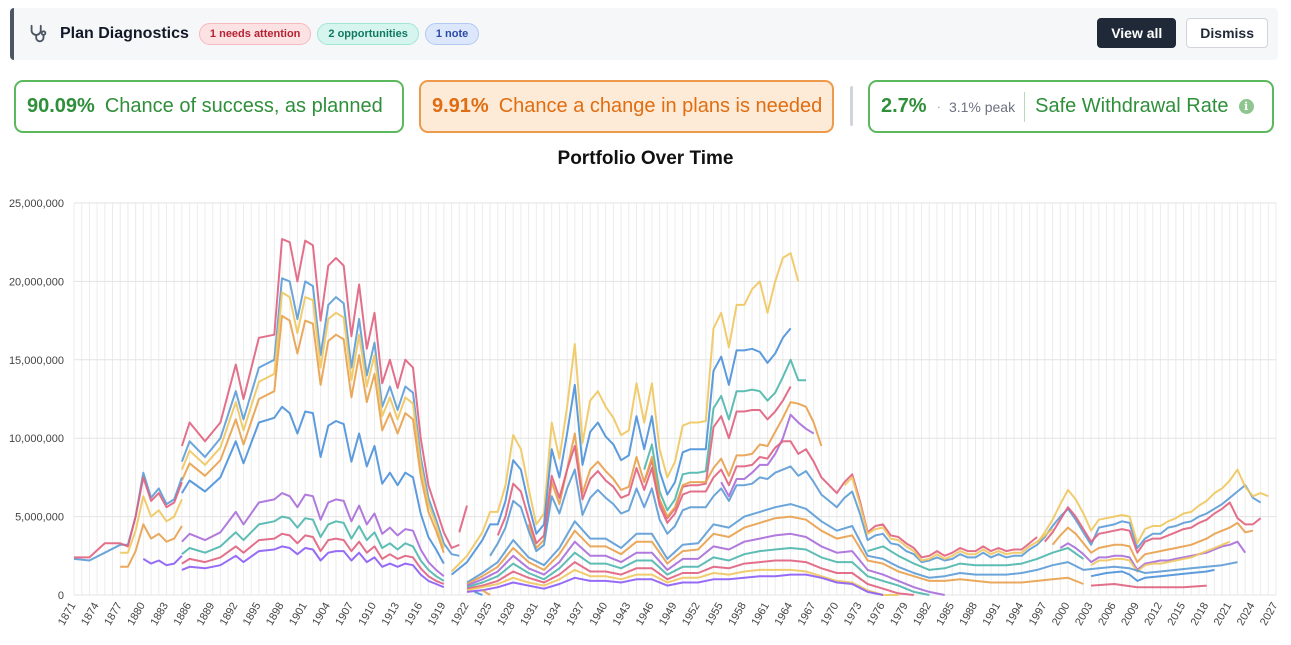 Image resolution: width=1291 pixels, height=645 pixels. Describe the element at coordinates (876, 614) in the screenshot. I see `x-tick-label: 1976` at that location.